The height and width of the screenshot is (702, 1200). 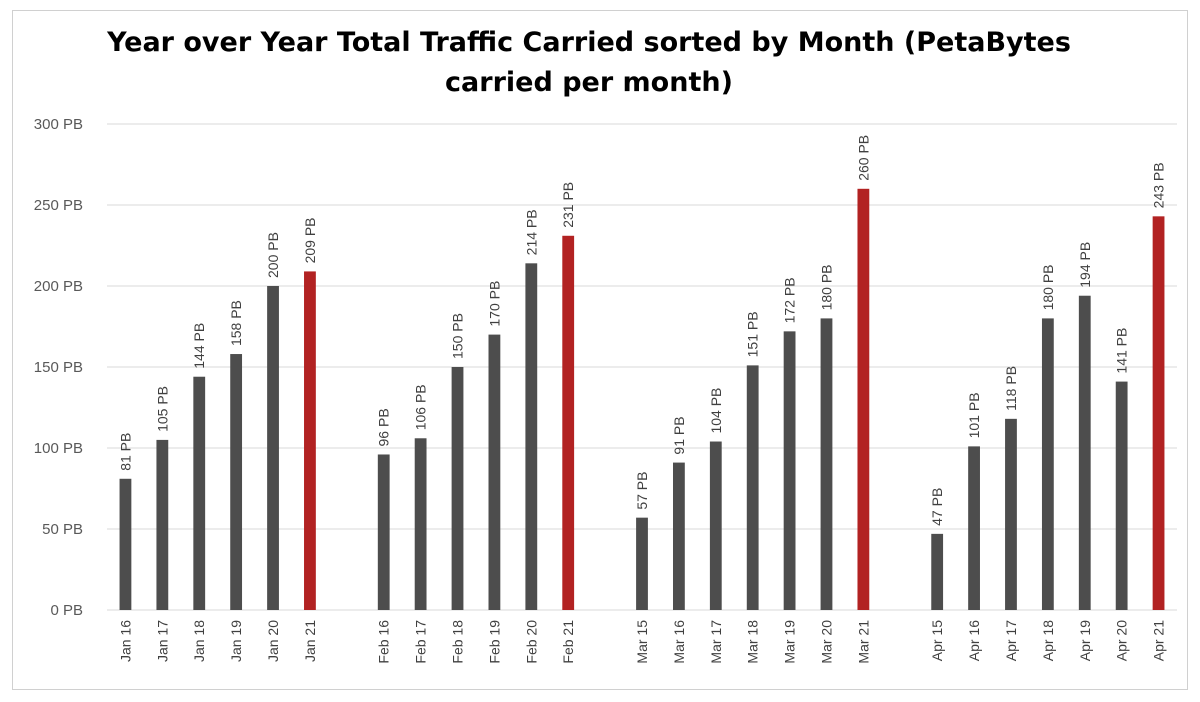 I want to click on data-label: 209 PB, so click(x=310, y=240).